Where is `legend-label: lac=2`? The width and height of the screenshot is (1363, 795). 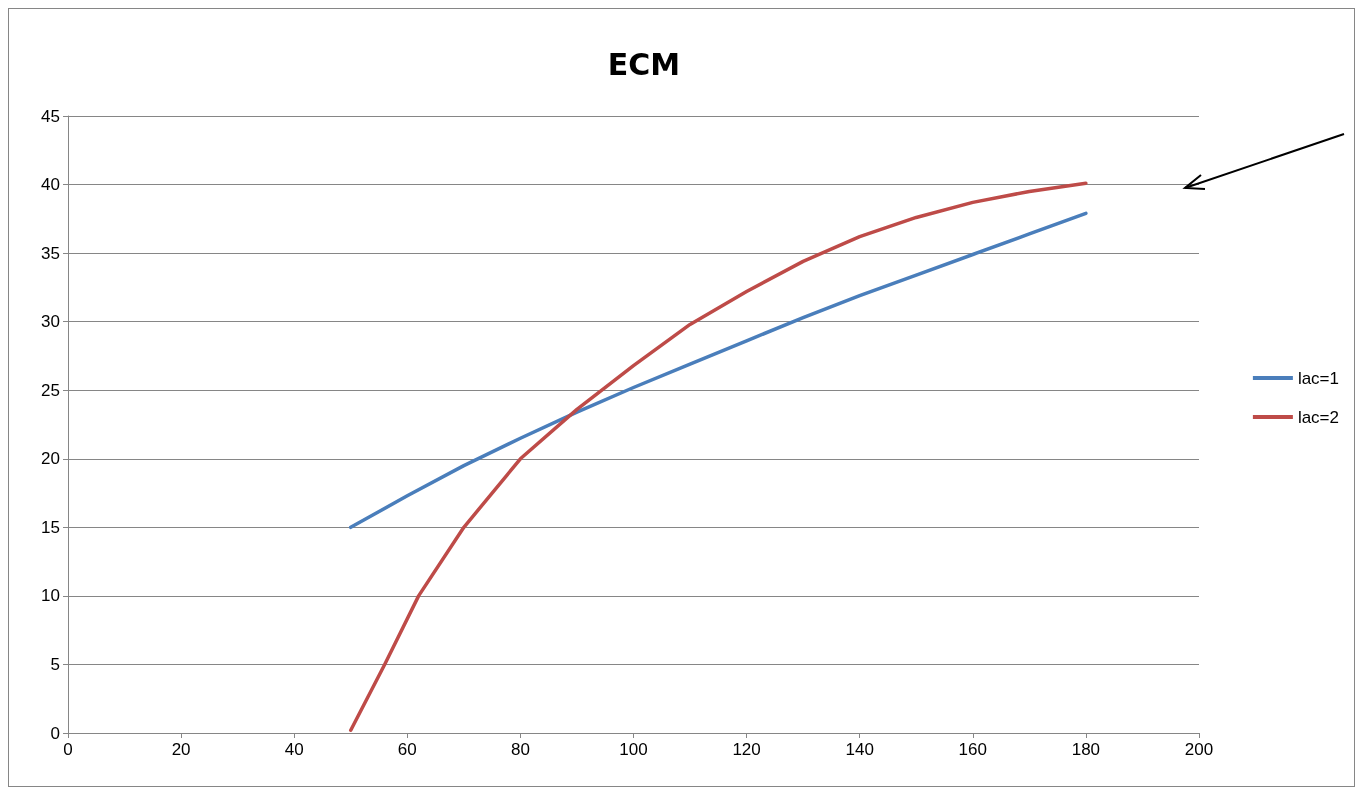 legend-label: lac=2 is located at coordinates (1318, 417).